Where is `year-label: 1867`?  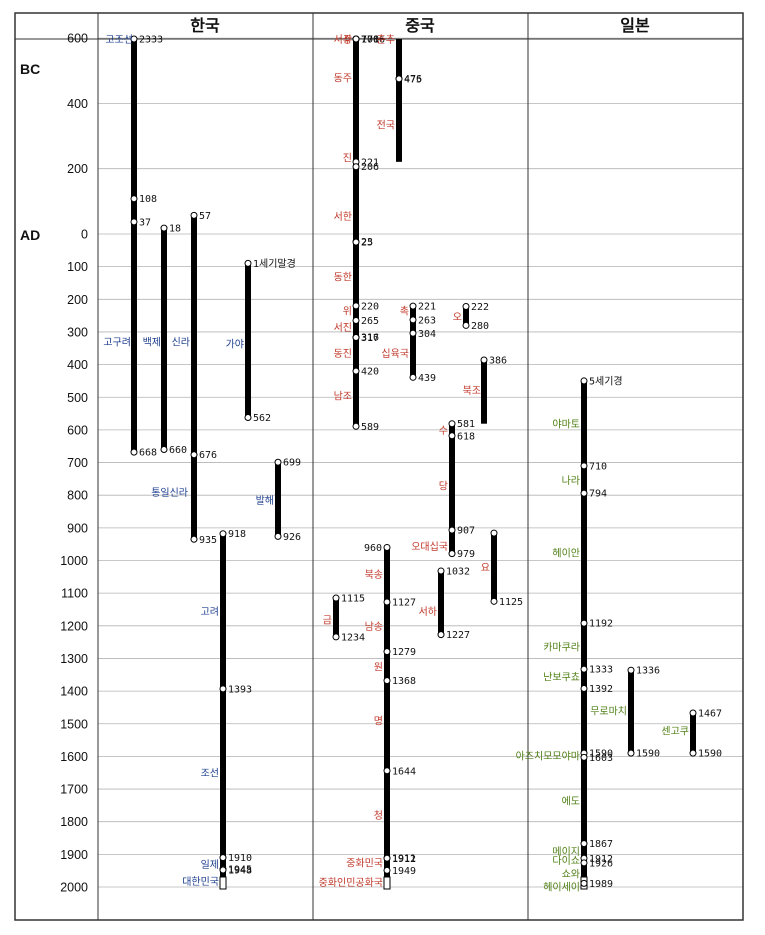
year-label: 1867 is located at coordinates (601, 844).